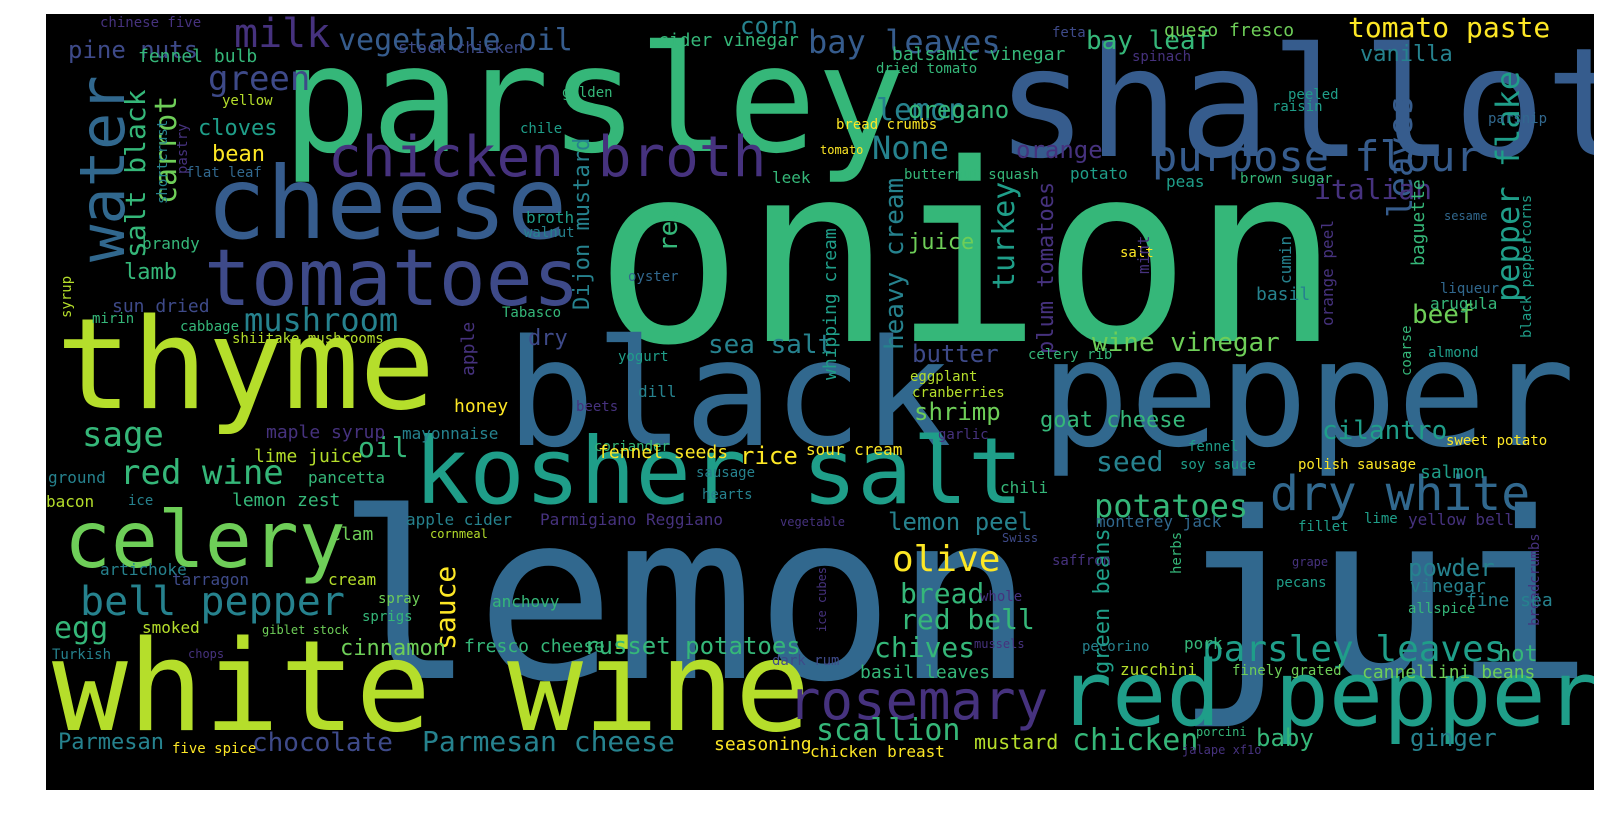  What do you see at coordinates (771, 345) in the screenshot?
I see `word: sea salt` at bounding box center [771, 345].